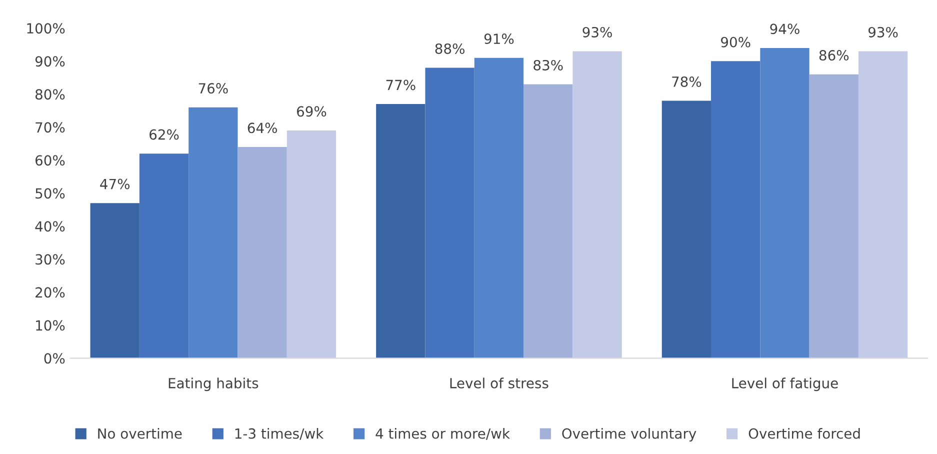  What do you see at coordinates (785, 29) in the screenshot?
I see `data-label: 94%` at bounding box center [785, 29].